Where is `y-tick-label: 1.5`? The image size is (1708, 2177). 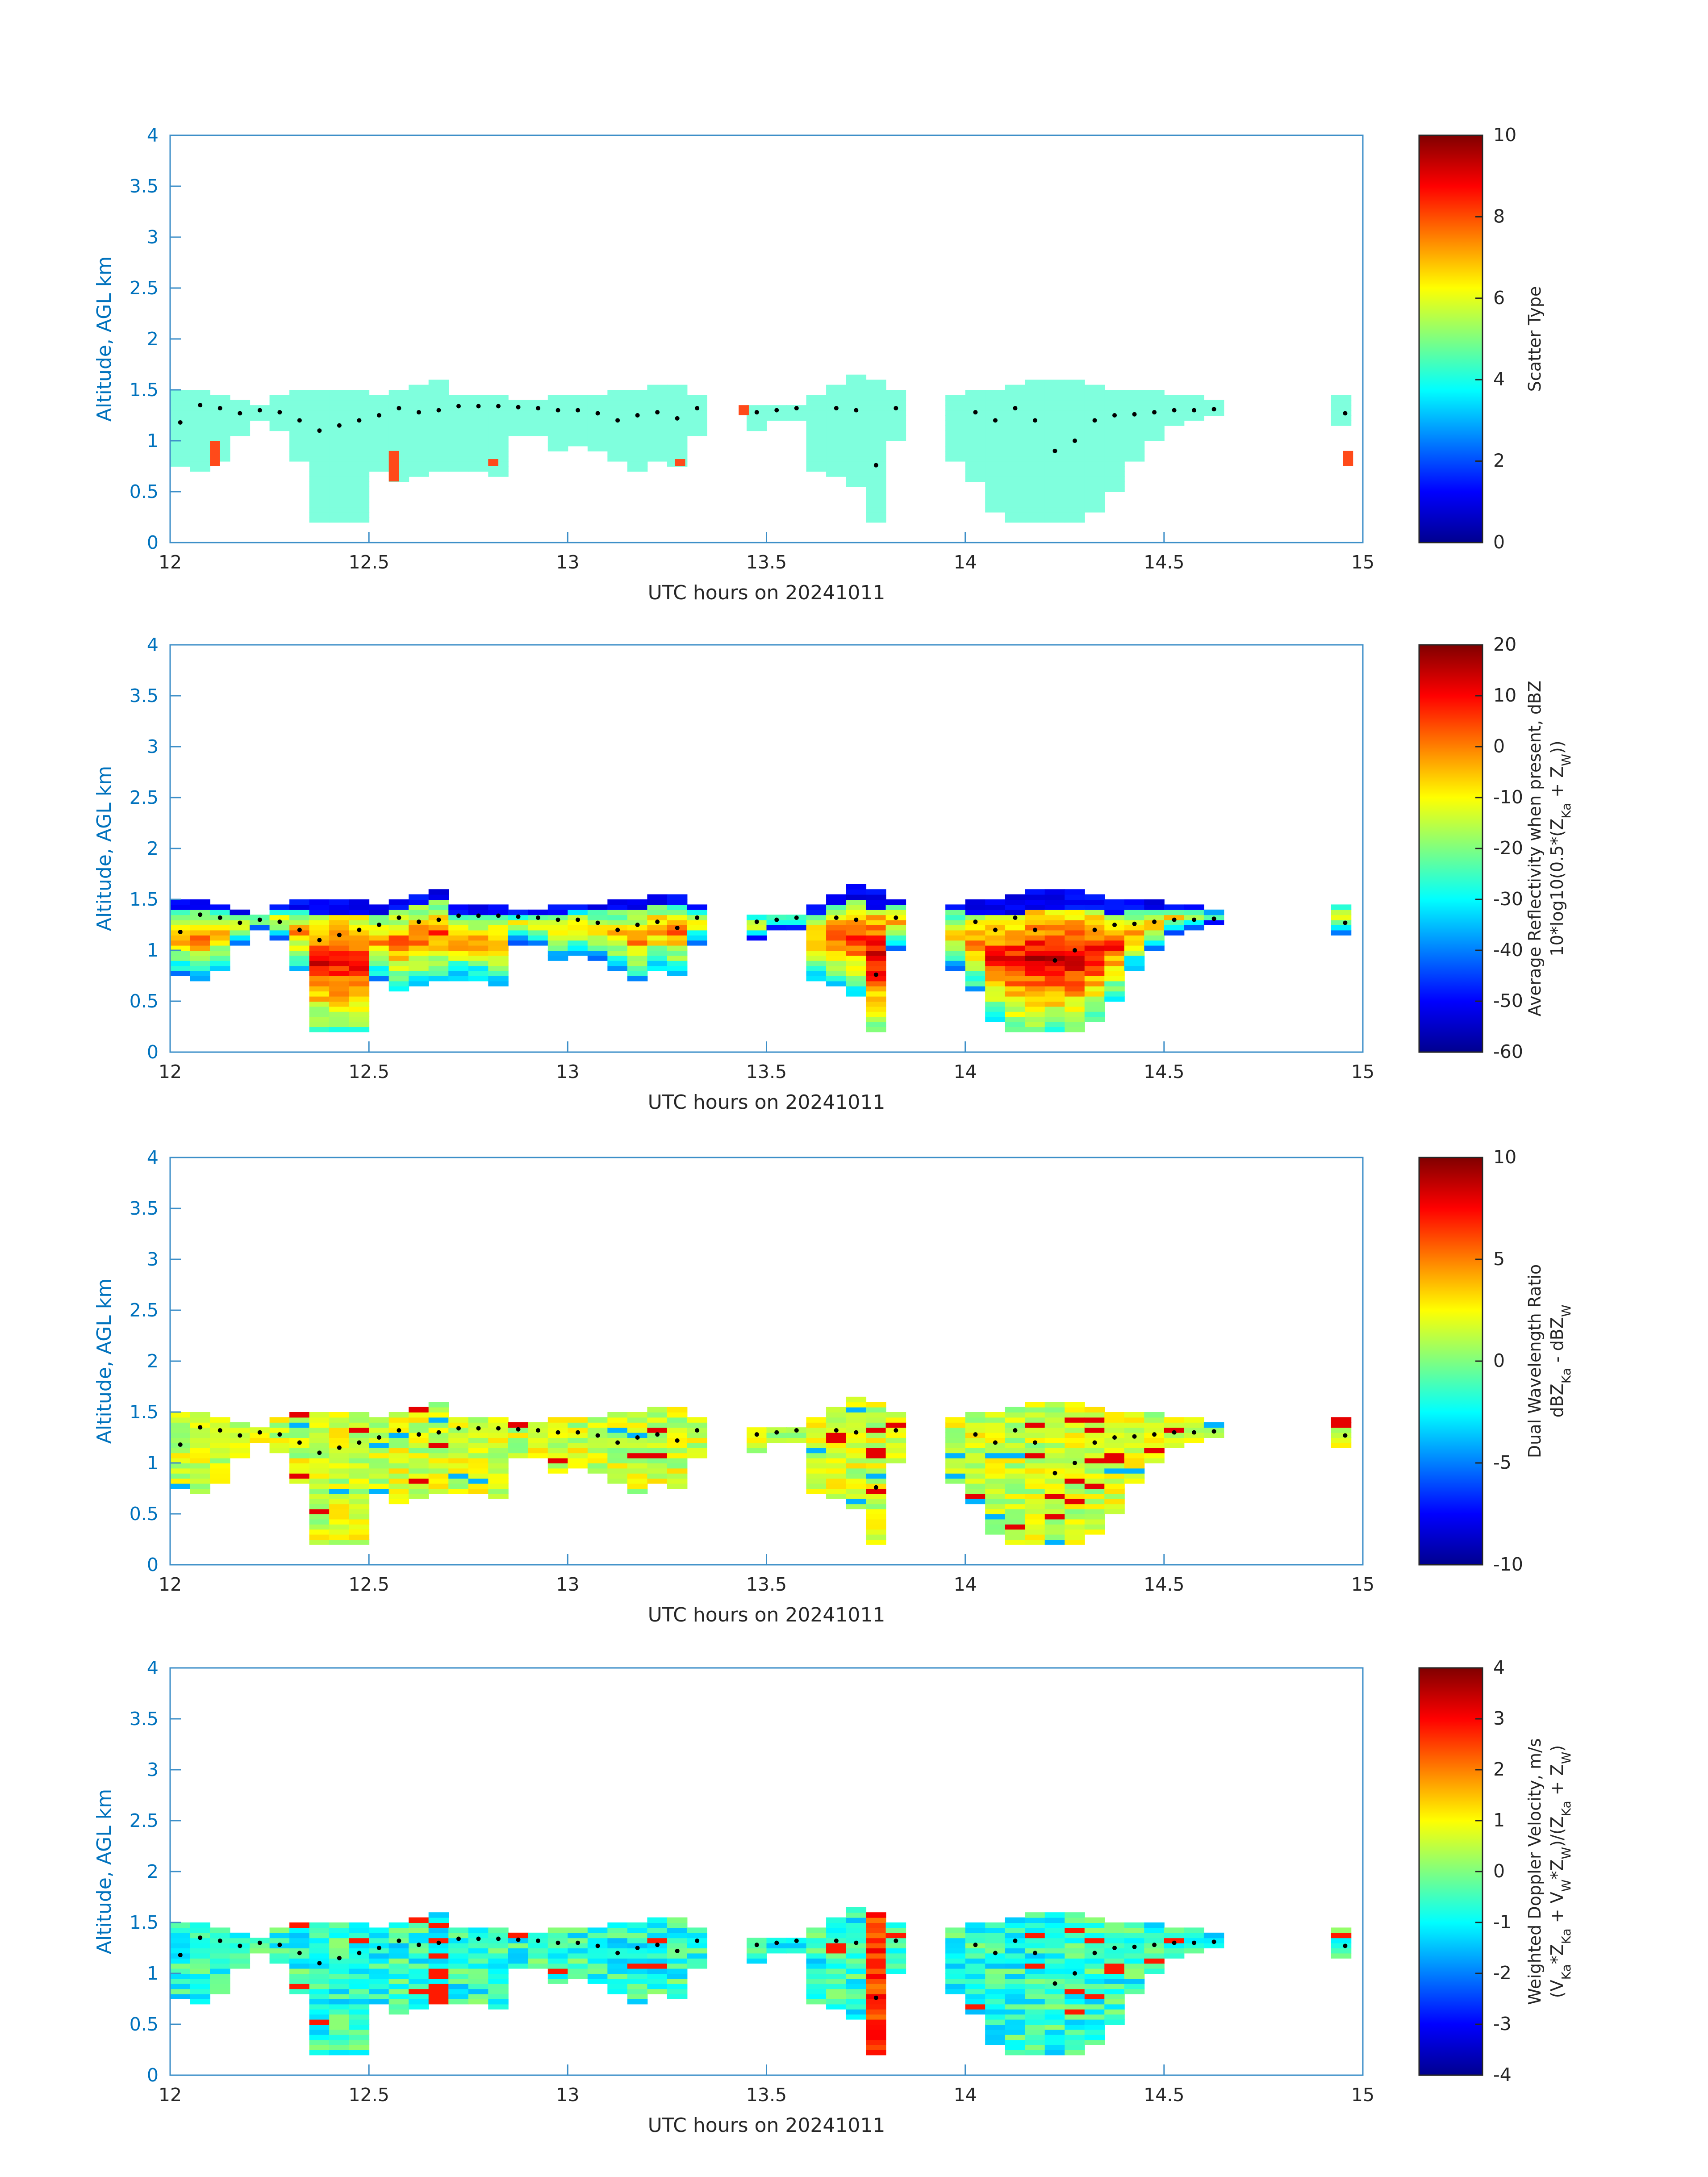
y-tick-label: 1.5 is located at coordinates (144, 1922).